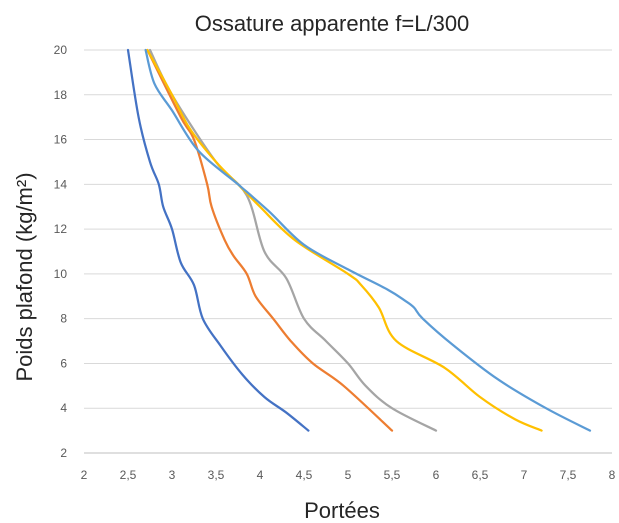  I want to click on x-tick-label: 6, so click(436, 475).